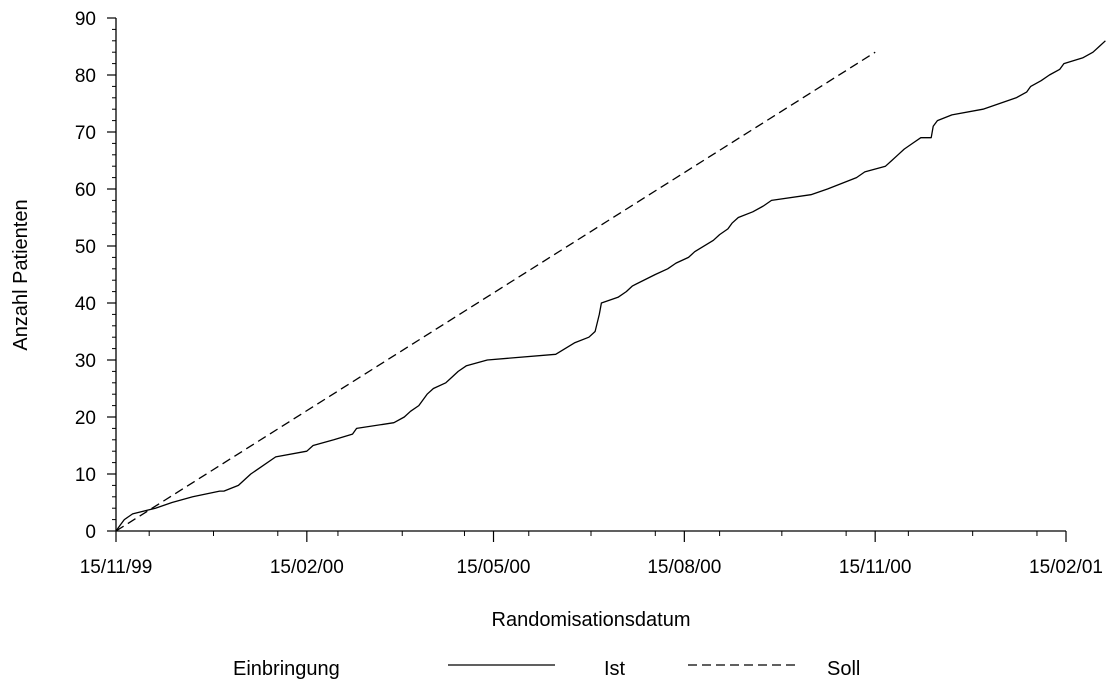  I want to click on y-major-ticks: 0 10 20 30 40 50 60 70 80 90, so click(95, 276).